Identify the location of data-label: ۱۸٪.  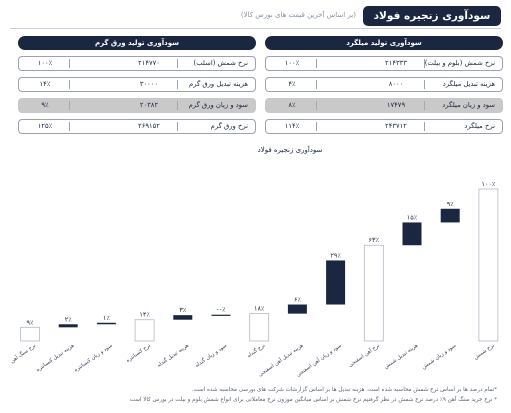
(259, 309).